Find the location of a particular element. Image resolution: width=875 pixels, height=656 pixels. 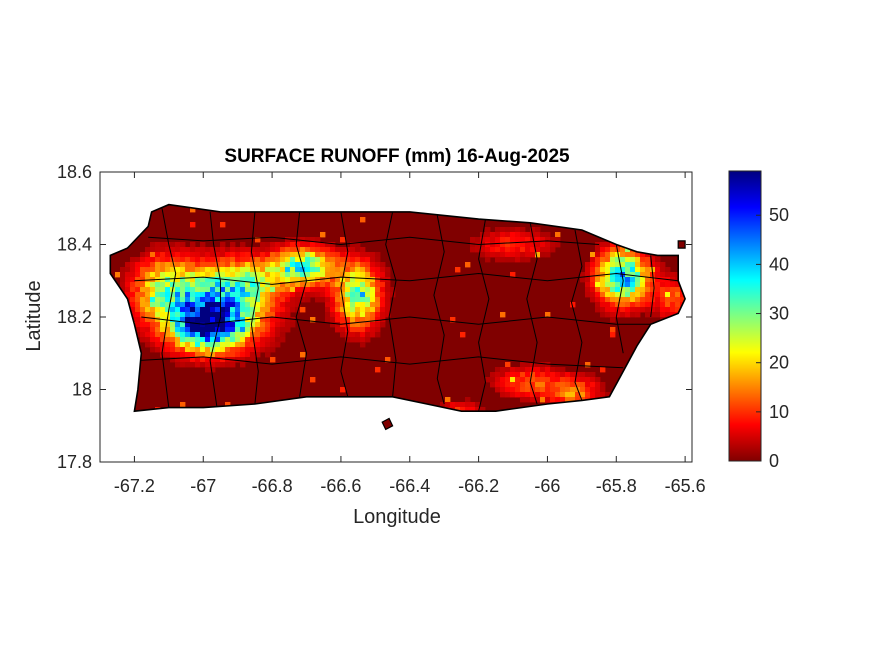

colorbar-tick-label: 10 is located at coordinates (779, 412).